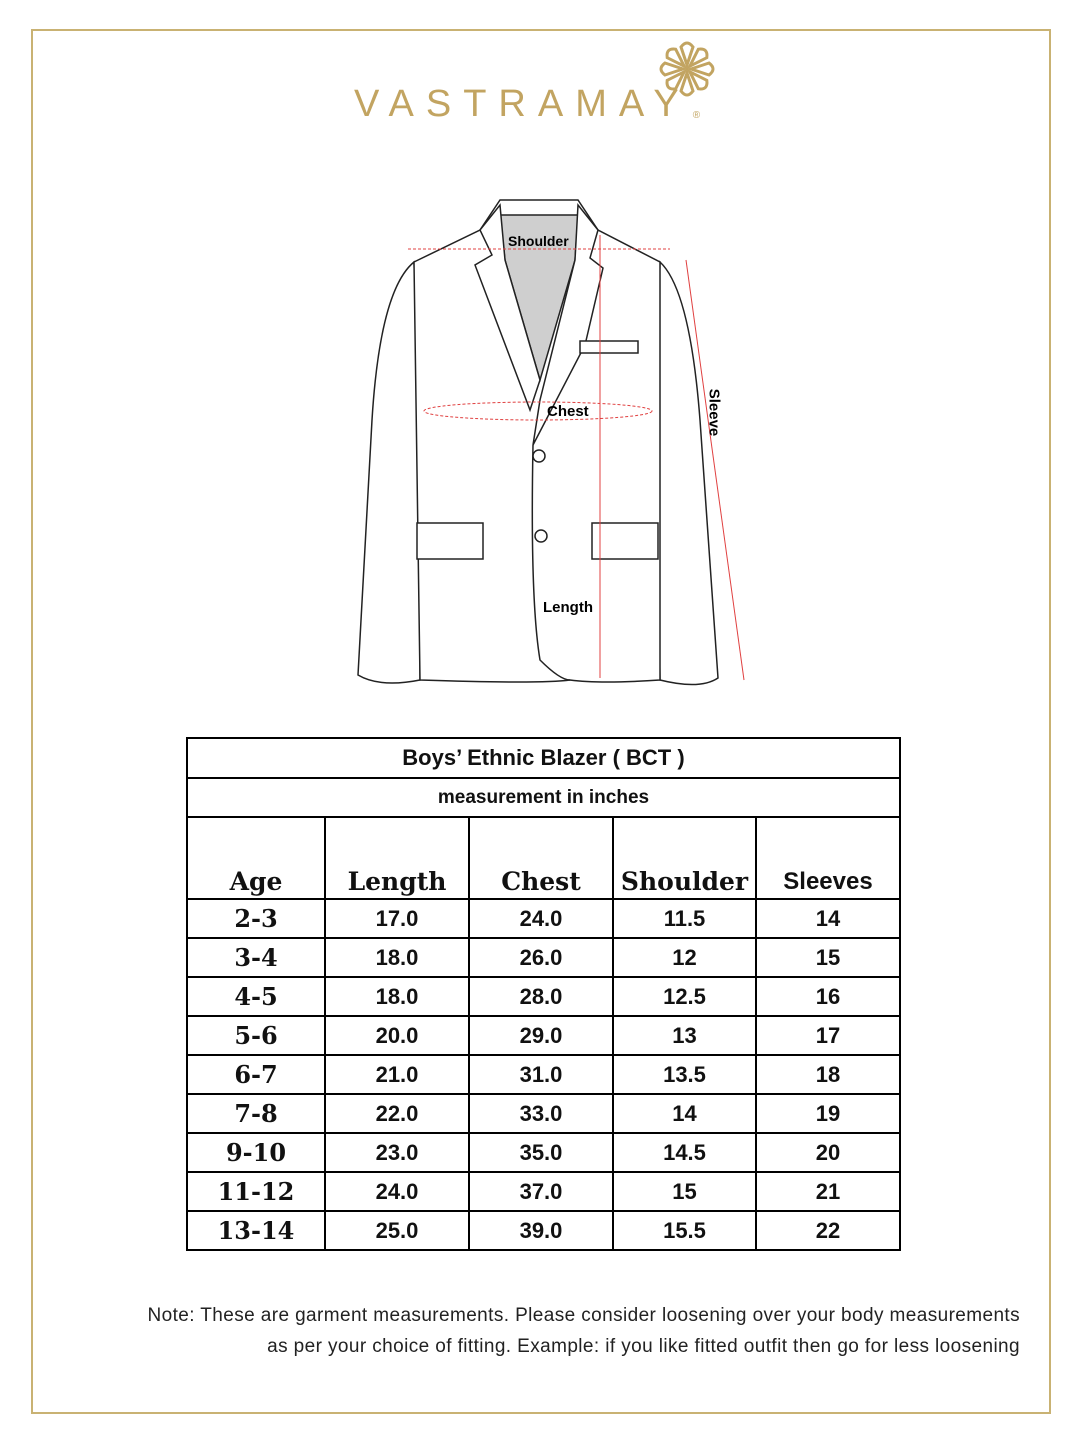 The width and height of the screenshot is (1080, 1440). What do you see at coordinates (625, 541) in the screenshot?
I see `right-hip-pocket` at bounding box center [625, 541].